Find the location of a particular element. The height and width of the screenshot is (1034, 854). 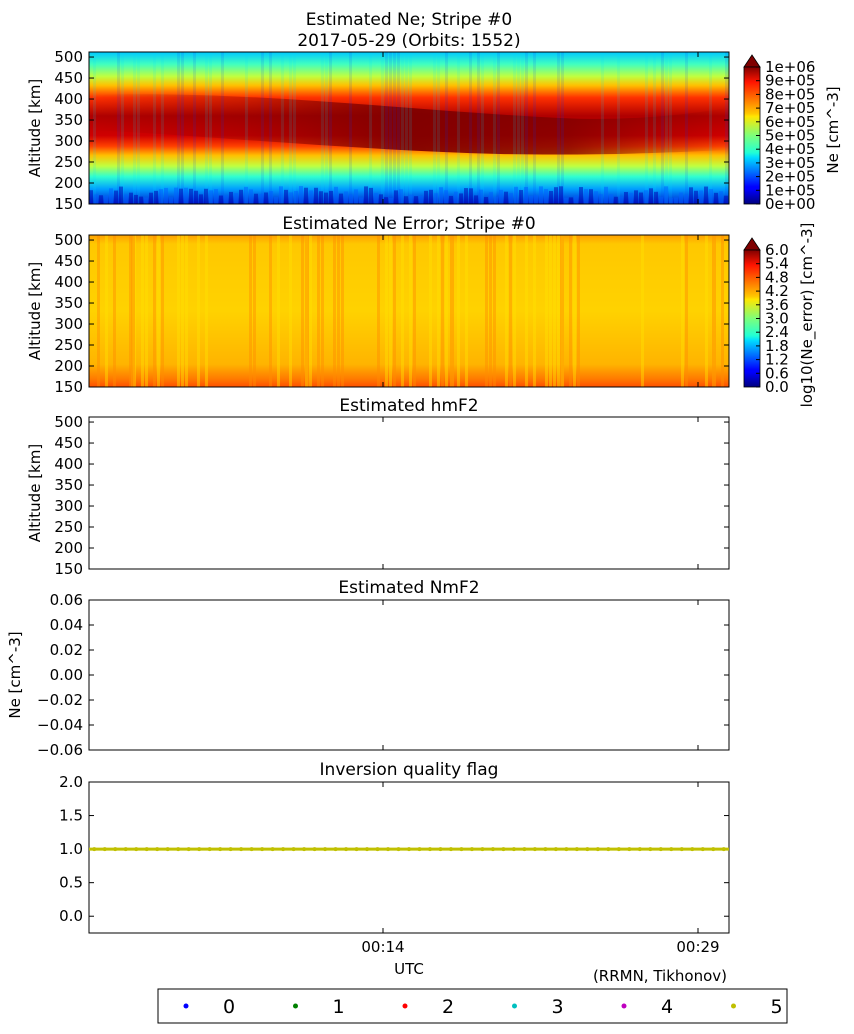

ne-error-cb-tick-label: 1.2 is located at coordinates (777, 360).